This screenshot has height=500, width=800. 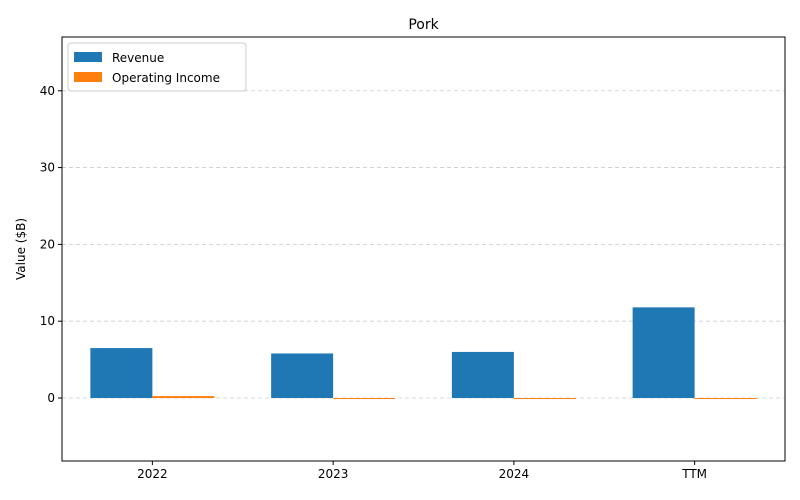 What do you see at coordinates (47, 244) in the screenshot?
I see `y-tick-label: 20` at bounding box center [47, 244].